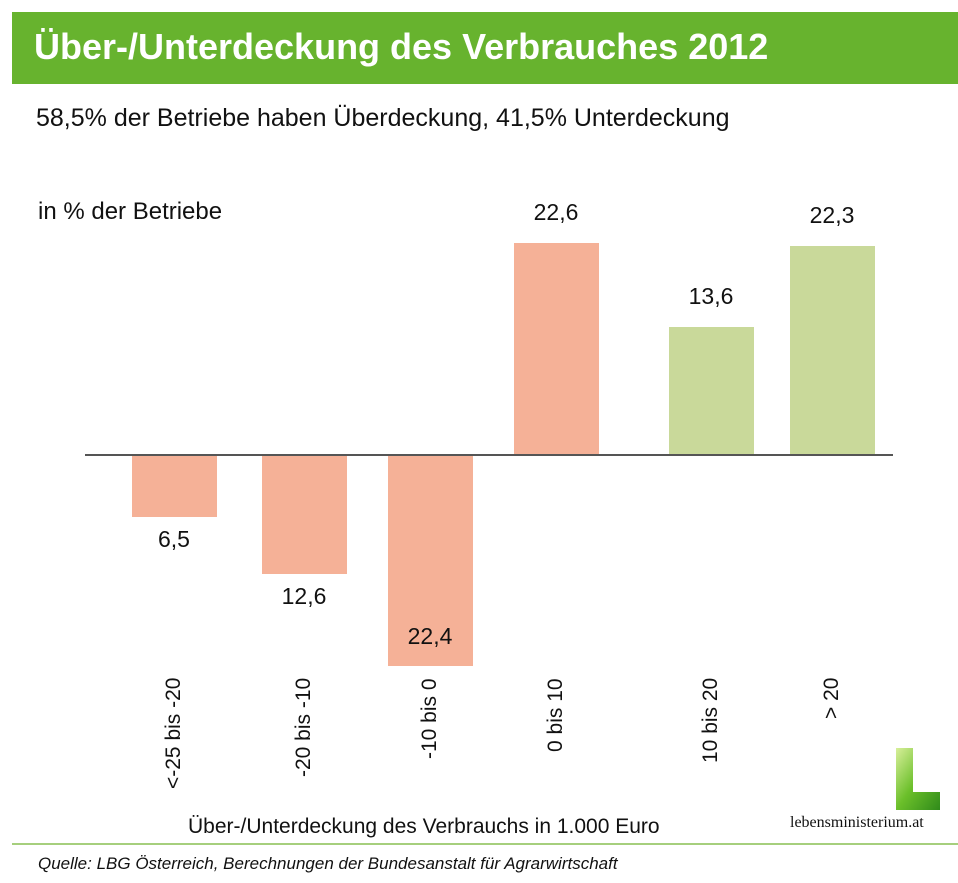 This screenshot has height=883, width=958. What do you see at coordinates (485, 844) in the screenshot?
I see `footer-divider` at bounding box center [485, 844].